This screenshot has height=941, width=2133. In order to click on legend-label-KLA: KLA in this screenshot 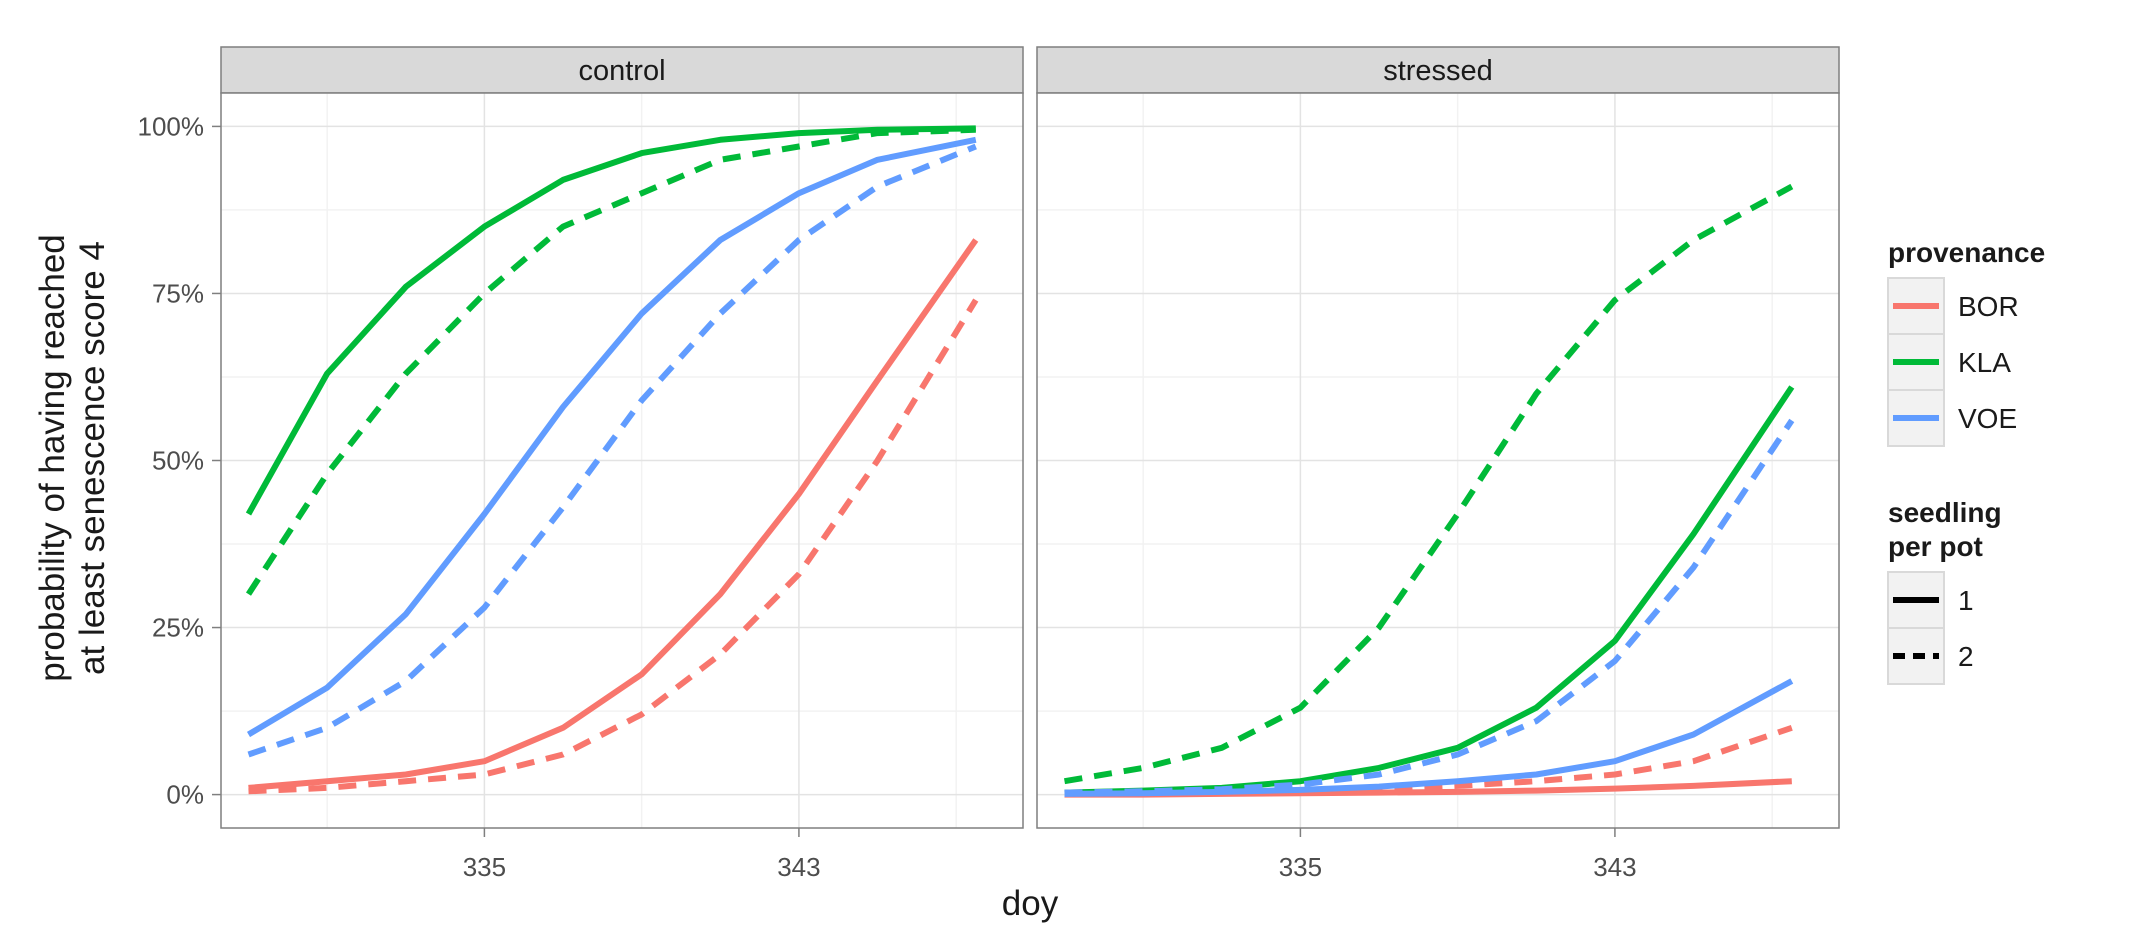, I will do `click(1984, 362)`.